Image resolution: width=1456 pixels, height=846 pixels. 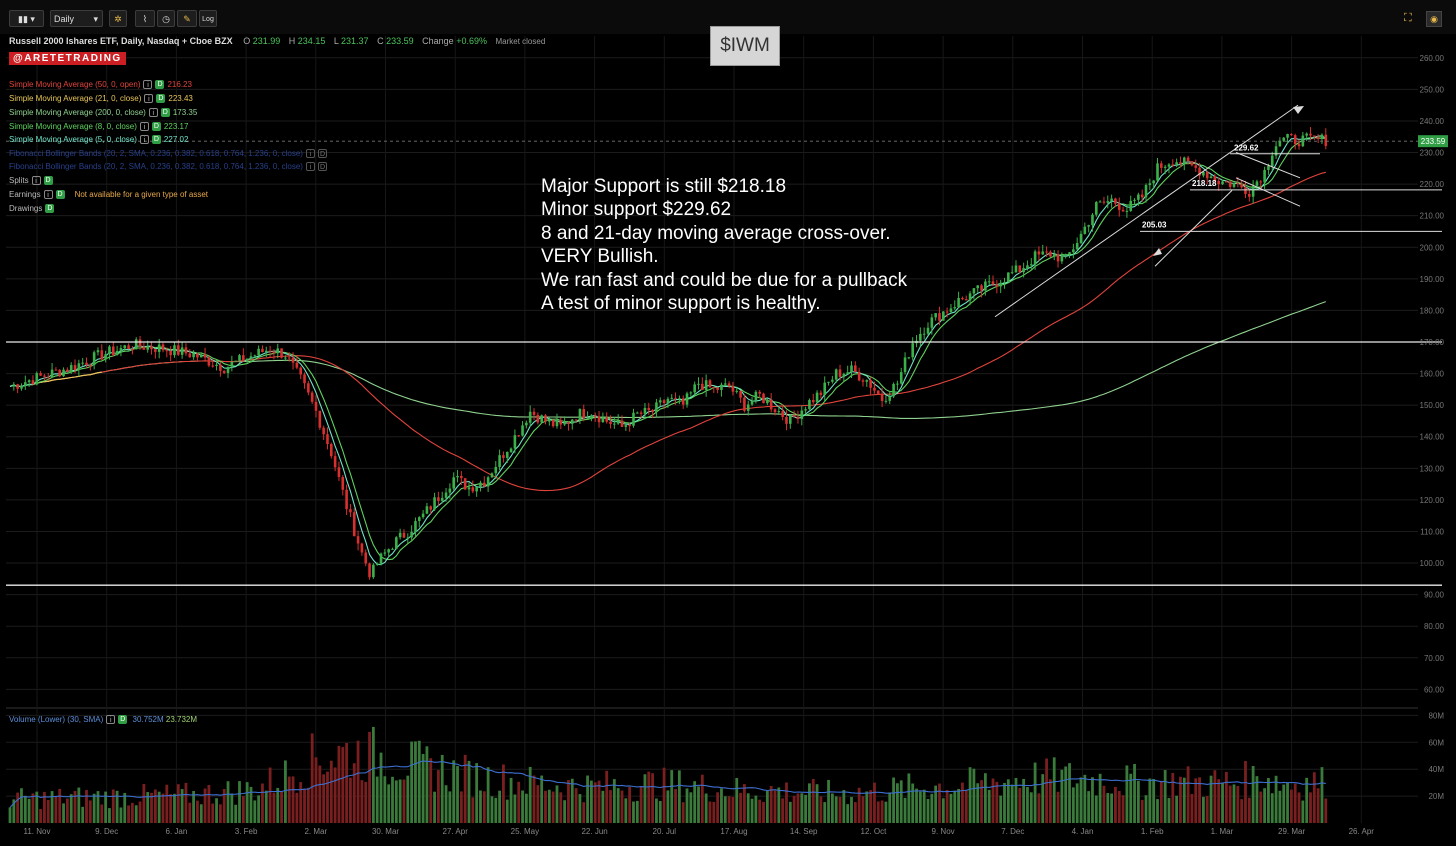 What do you see at coordinates (145, 18) in the screenshot?
I see `indicator-icon: ⌇` at bounding box center [145, 18].